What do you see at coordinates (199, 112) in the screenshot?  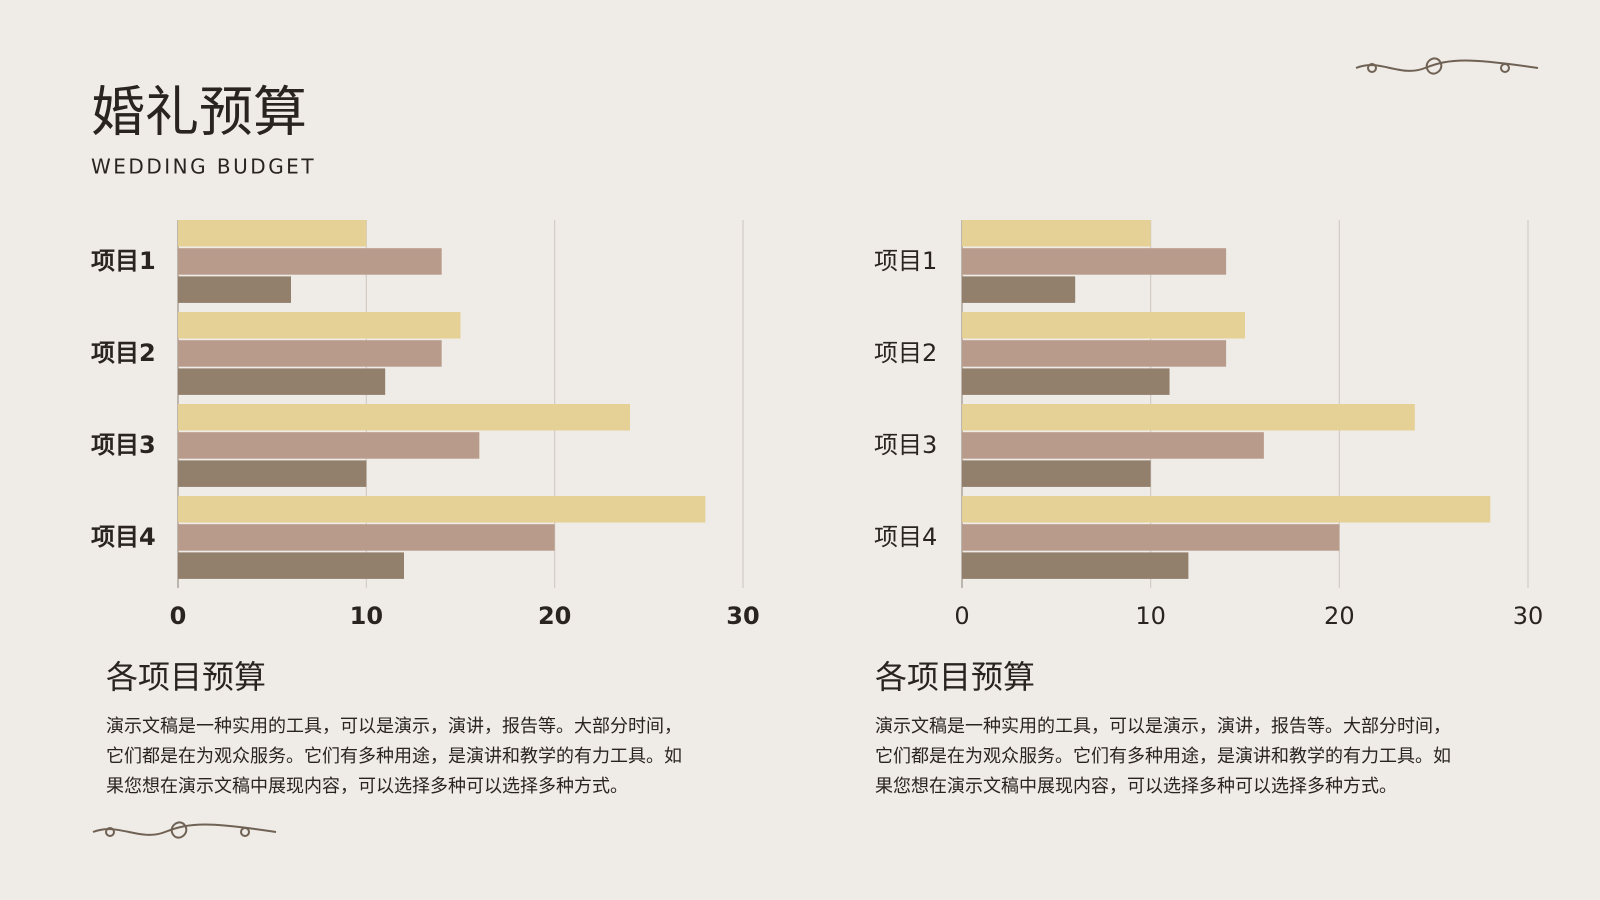 I see `slide-title: 婚礼预算` at bounding box center [199, 112].